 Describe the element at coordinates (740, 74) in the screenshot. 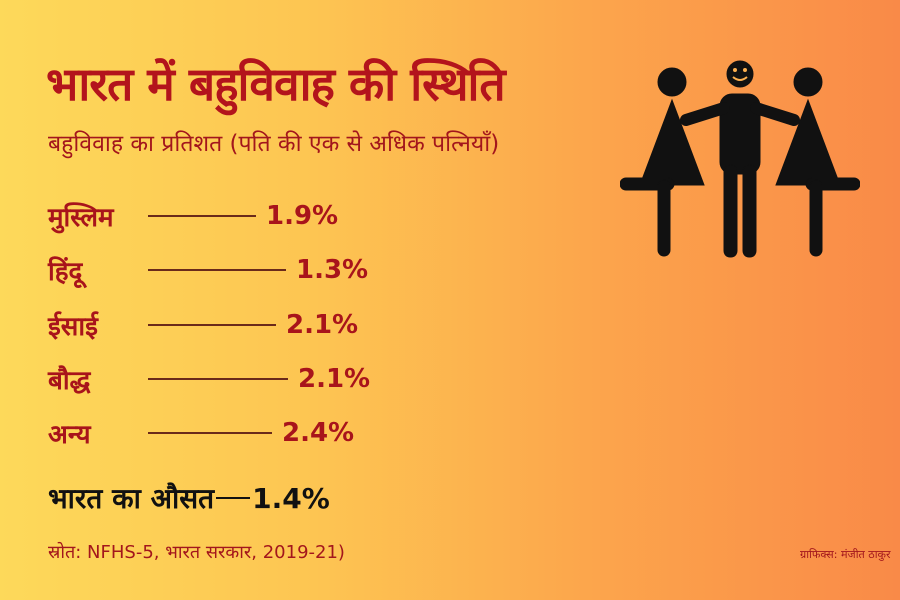

I see `man-head` at that location.